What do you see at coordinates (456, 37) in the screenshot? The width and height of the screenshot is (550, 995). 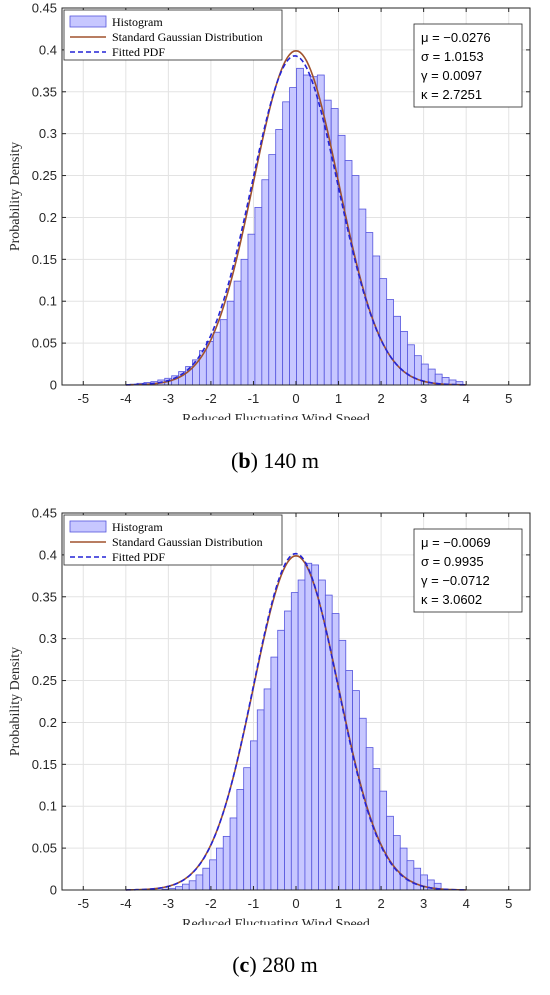 I see `stats-line: μ = −0.0276` at bounding box center [456, 37].